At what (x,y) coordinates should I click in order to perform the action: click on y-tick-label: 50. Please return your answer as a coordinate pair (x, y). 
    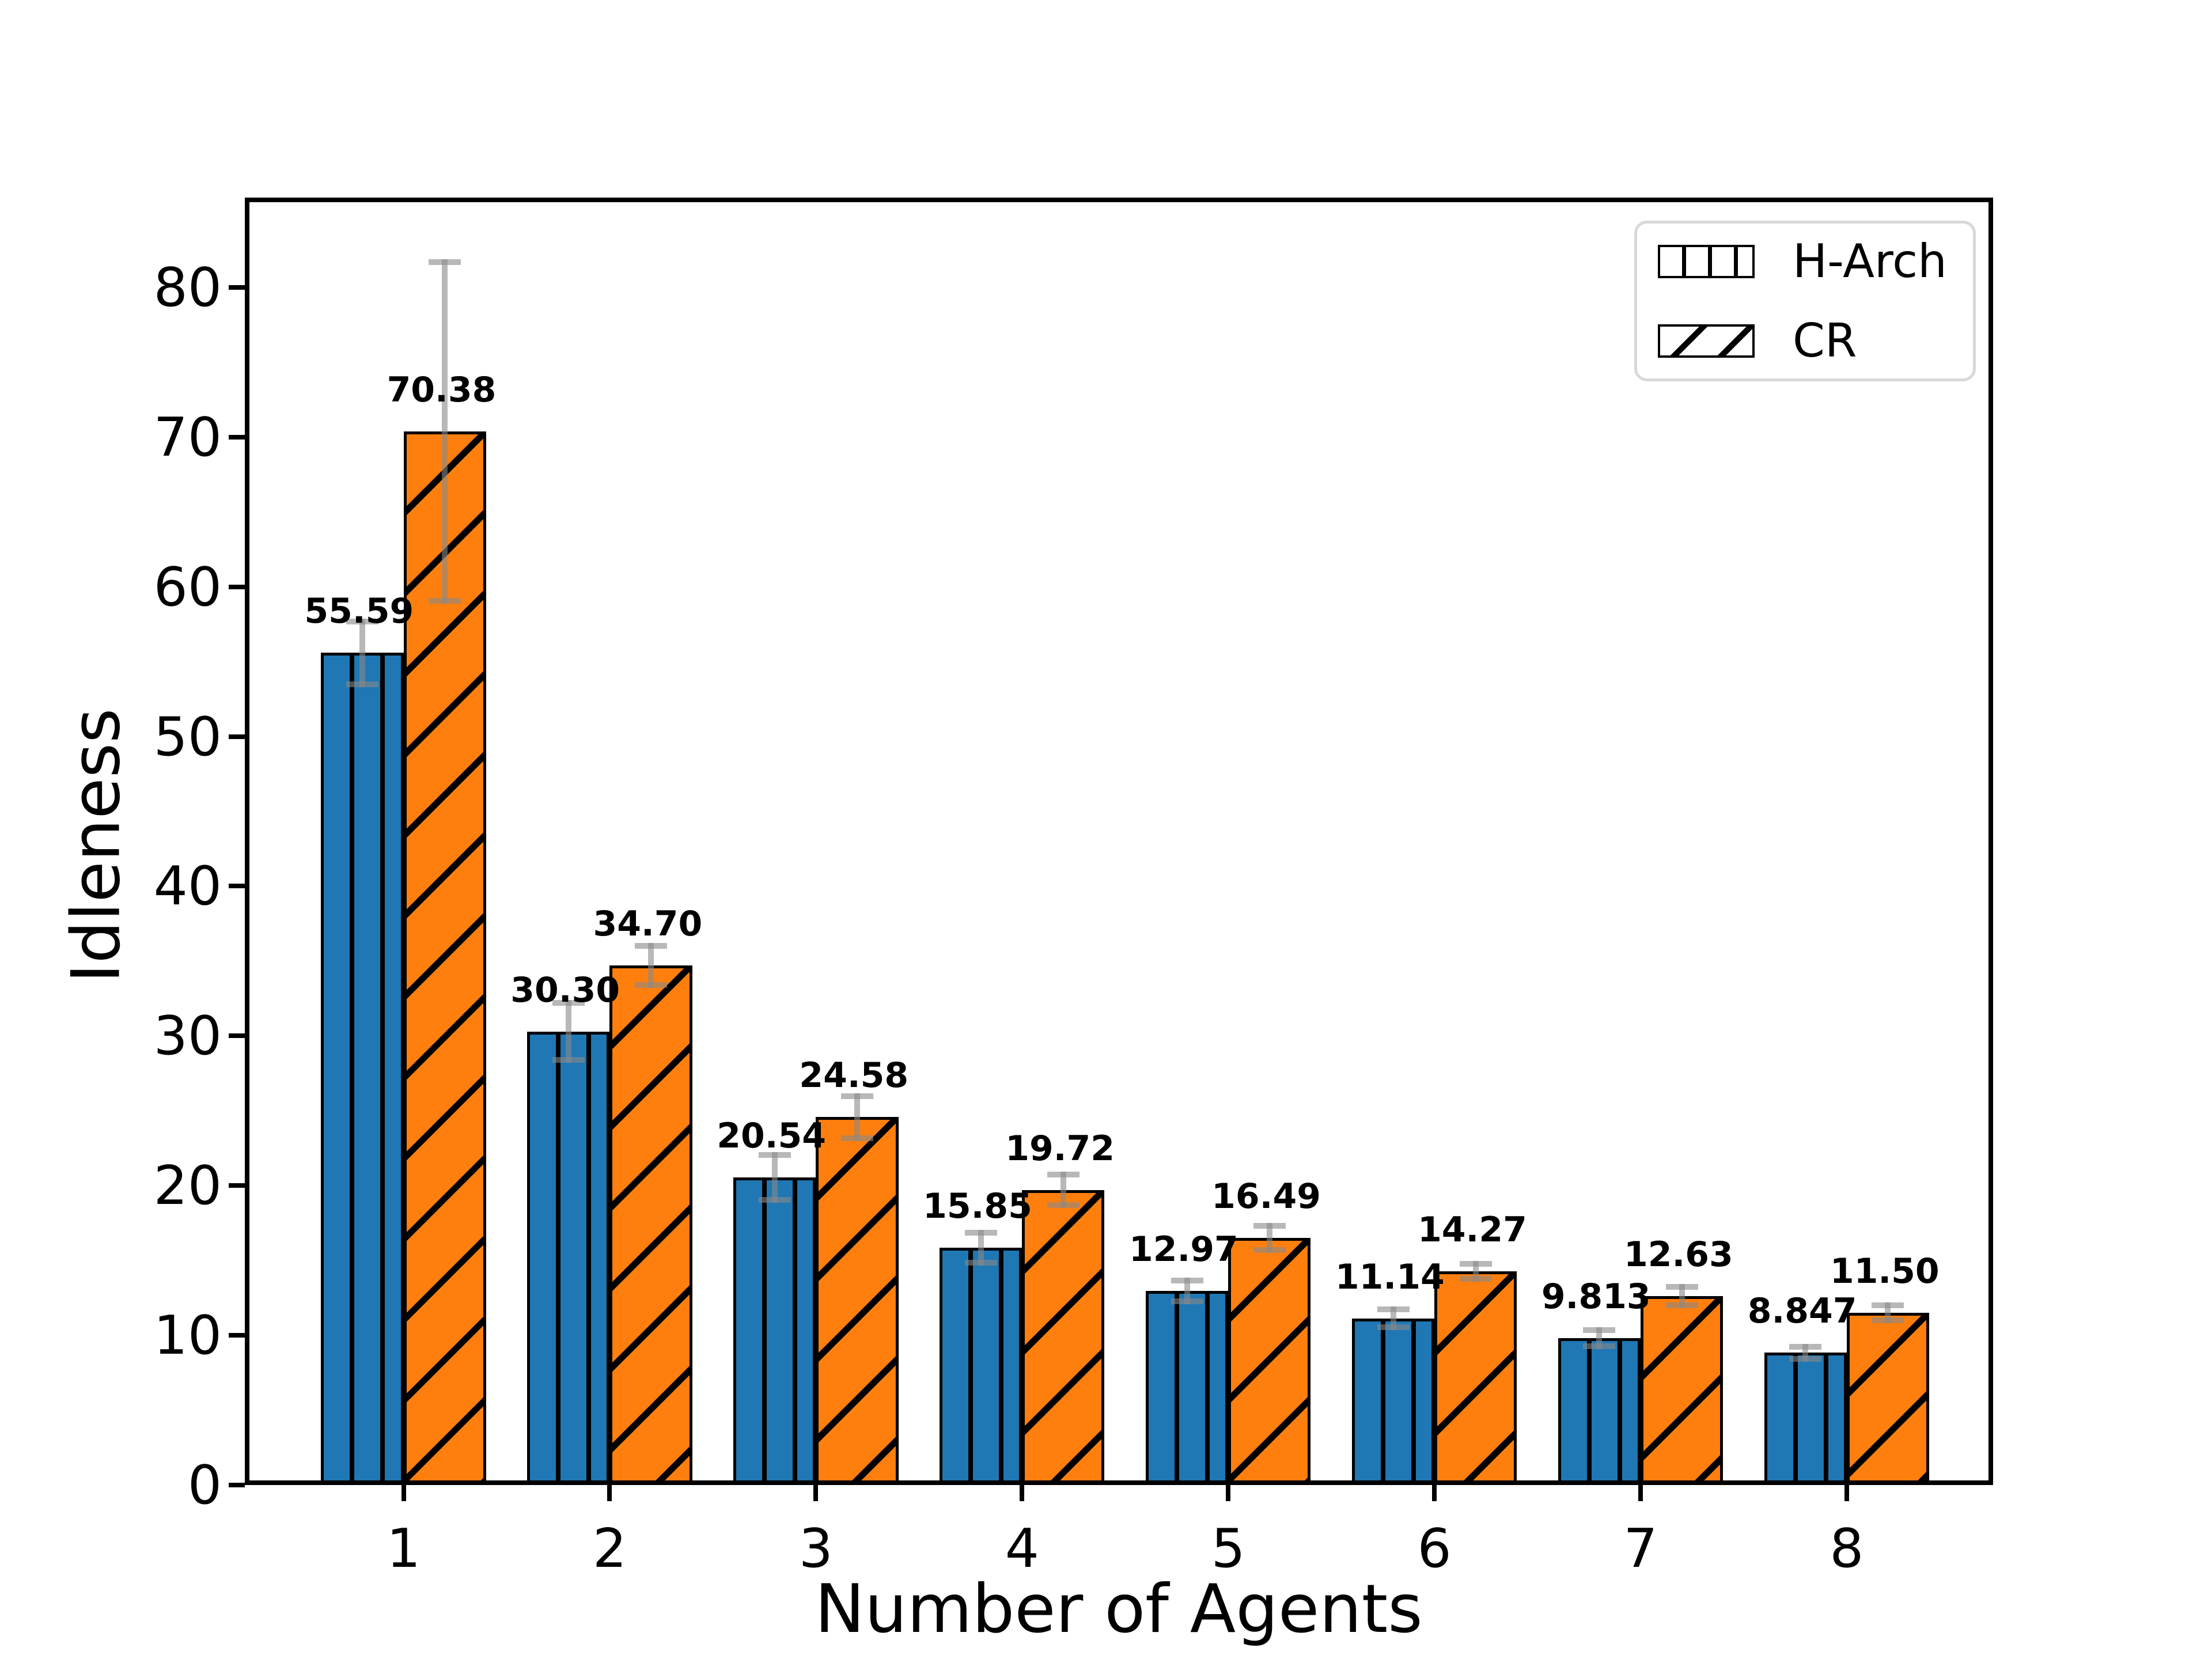
    Looking at the image, I should click on (187, 736).